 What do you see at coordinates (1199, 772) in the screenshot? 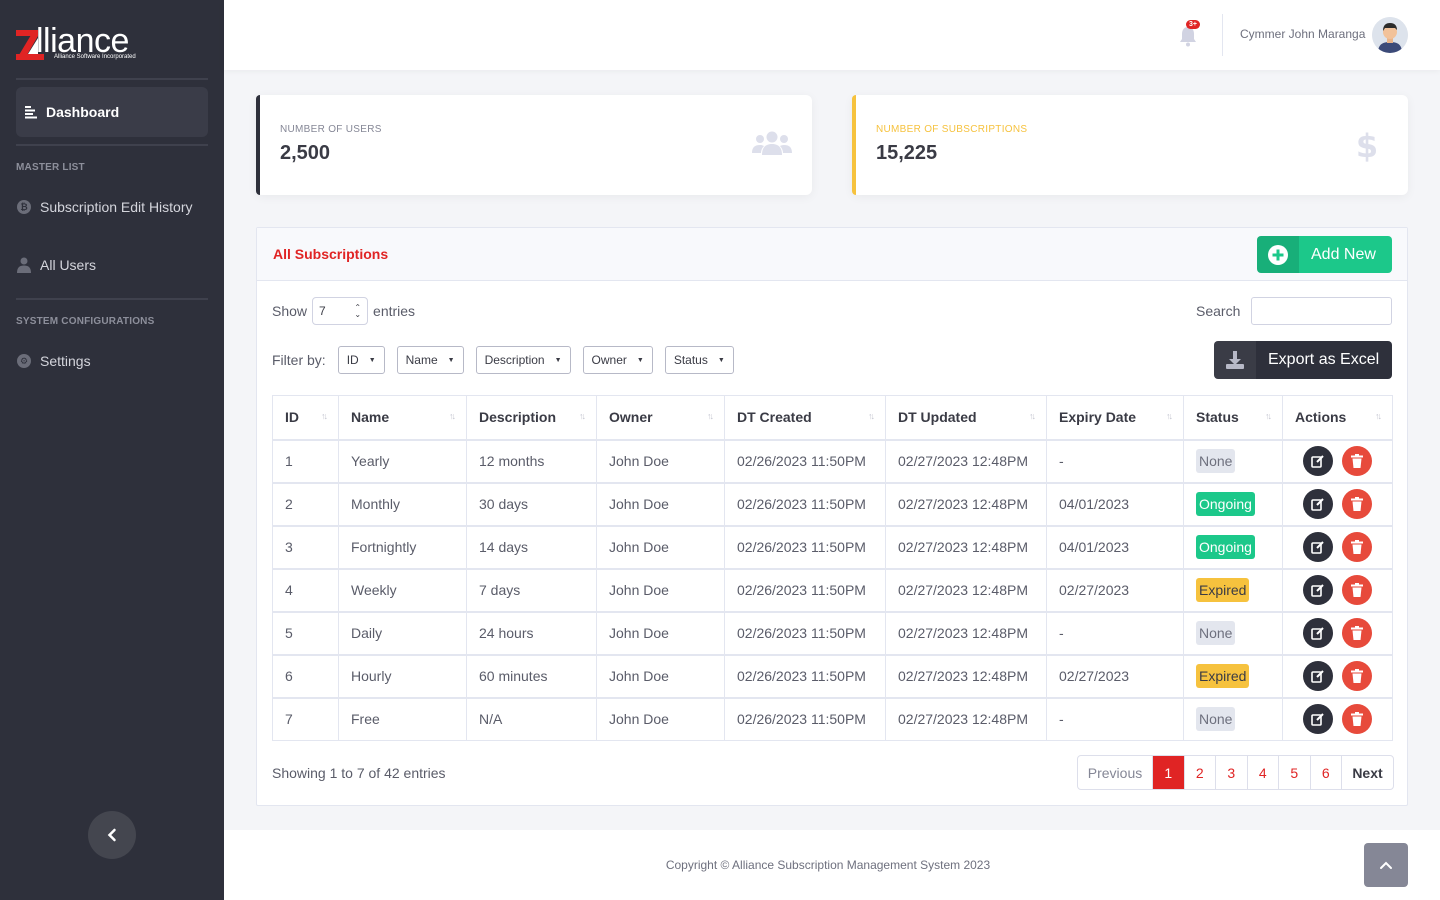
I see `pagination-page-2: 2` at bounding box center [1199, 772].